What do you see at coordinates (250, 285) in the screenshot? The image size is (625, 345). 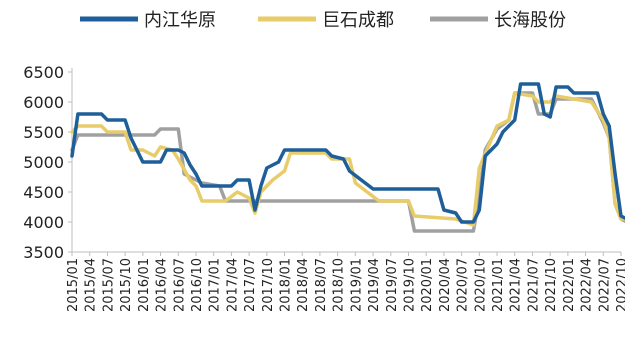 I see `x-tick-label: 2017/07` at bounding box center [250, 285].